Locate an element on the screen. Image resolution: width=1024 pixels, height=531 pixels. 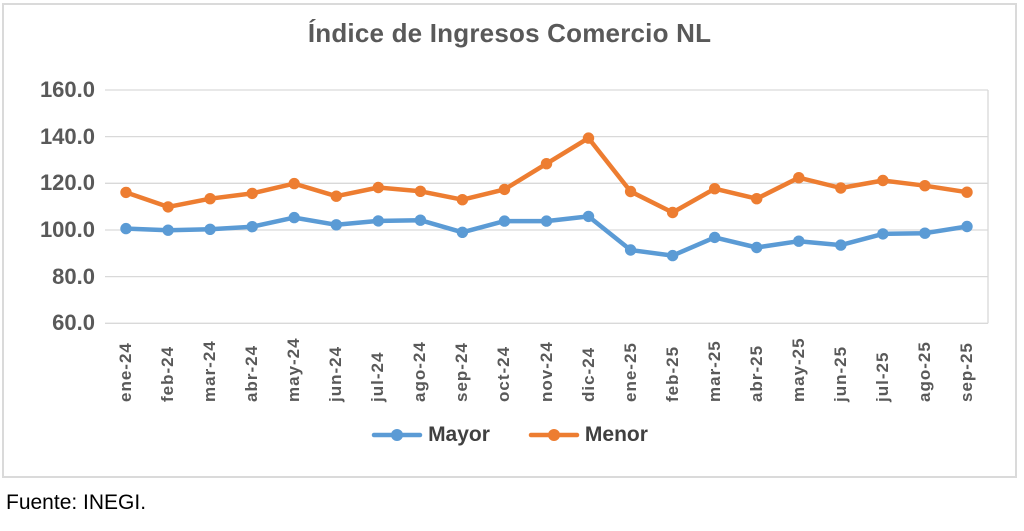
x-tick-label: ene-25 is located at coordinates (630, 372).